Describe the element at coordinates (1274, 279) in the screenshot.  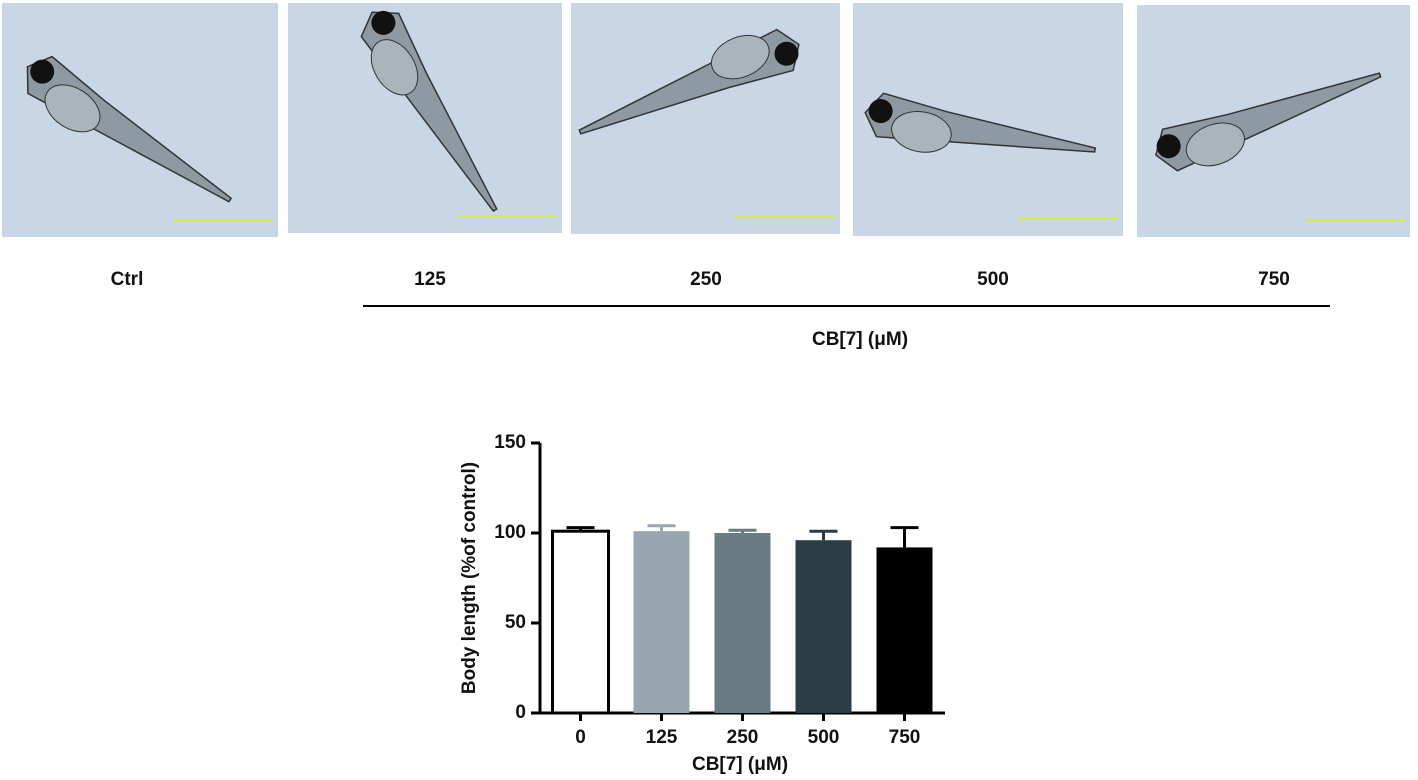
I see `panel-label: 750` at that location.